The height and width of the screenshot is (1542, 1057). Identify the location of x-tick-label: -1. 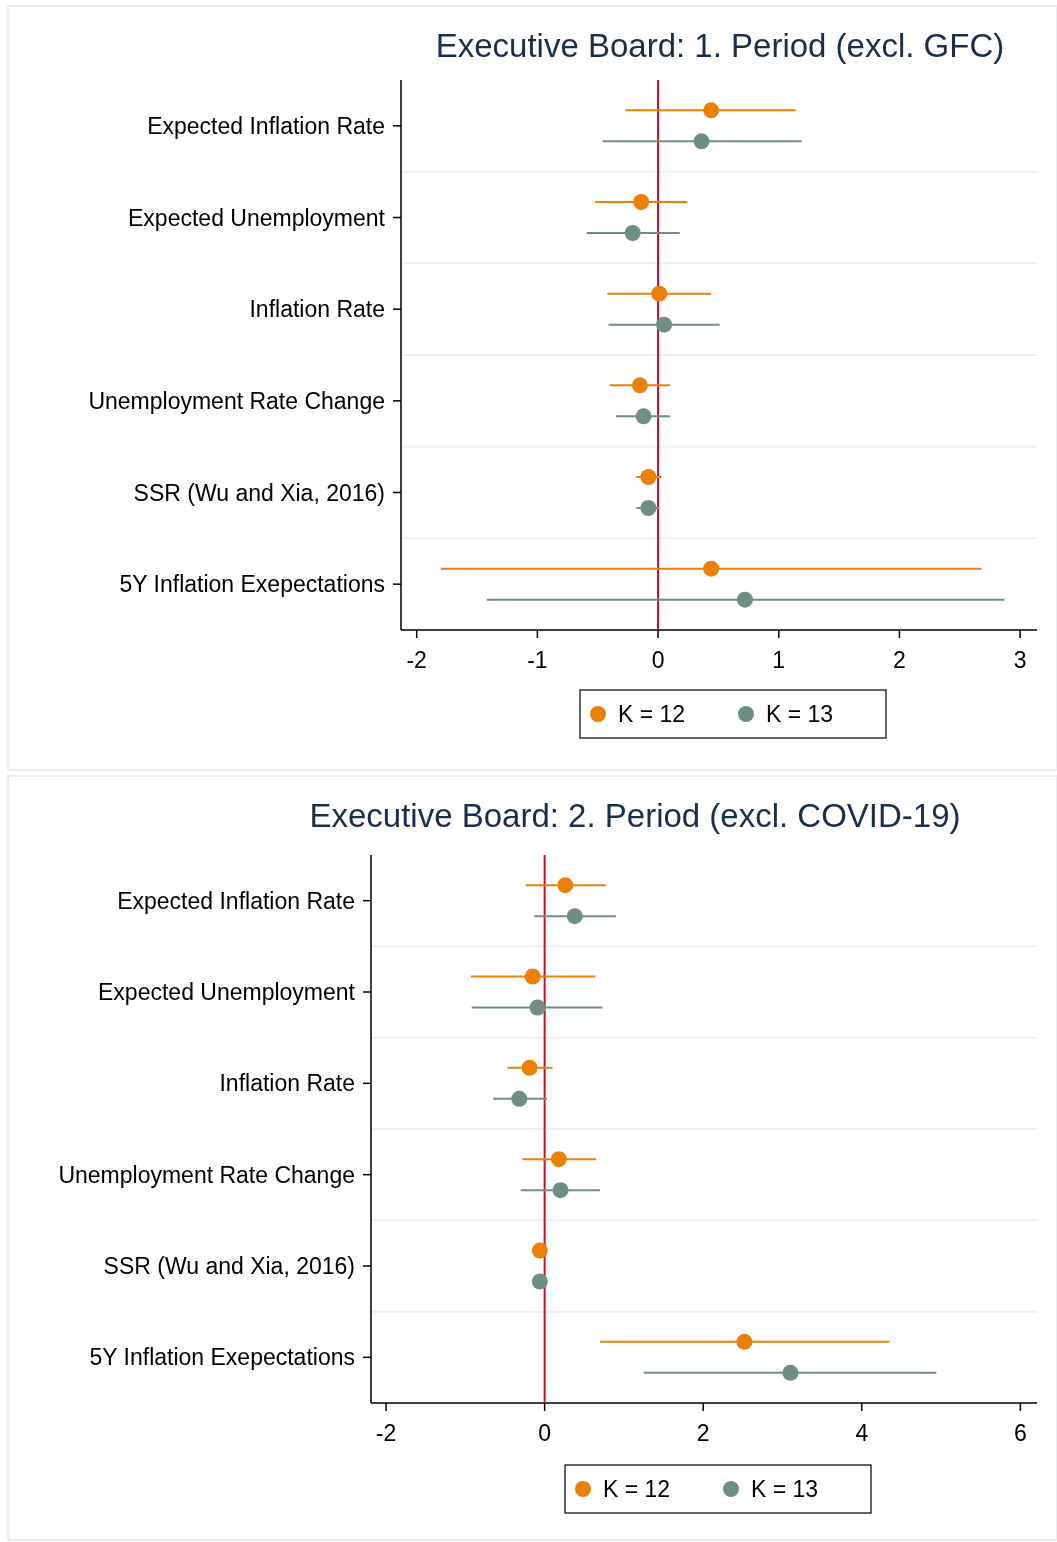
(537, 660).